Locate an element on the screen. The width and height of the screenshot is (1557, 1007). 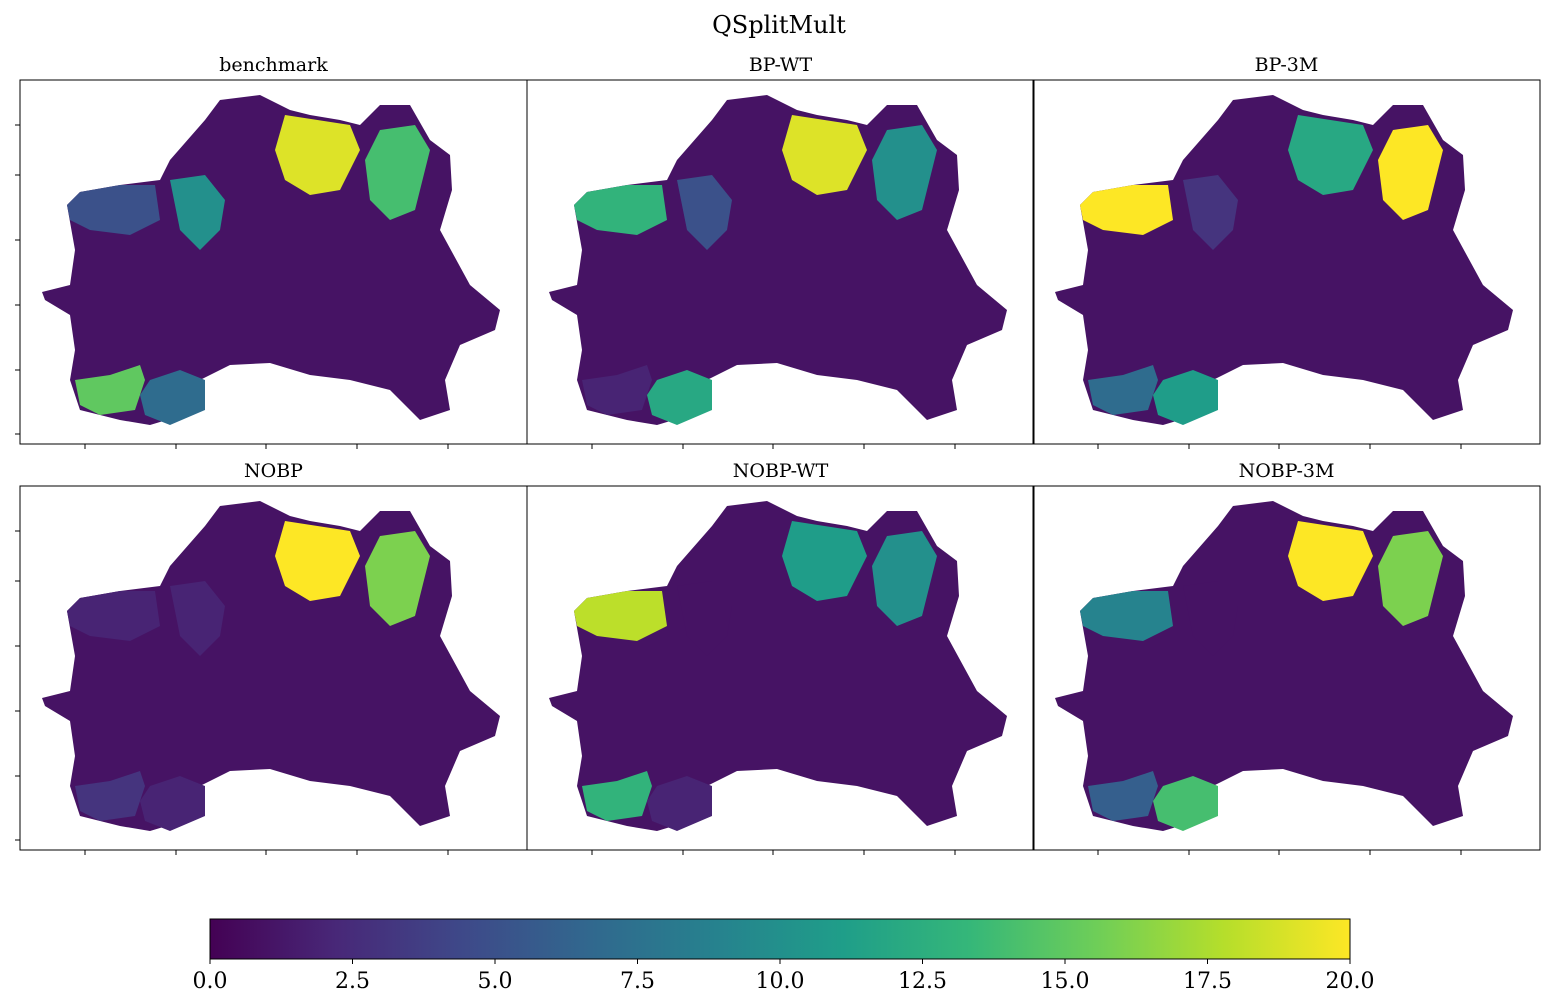
colorbar-tick-label: 2.5 is located at coordinates (352, 981).